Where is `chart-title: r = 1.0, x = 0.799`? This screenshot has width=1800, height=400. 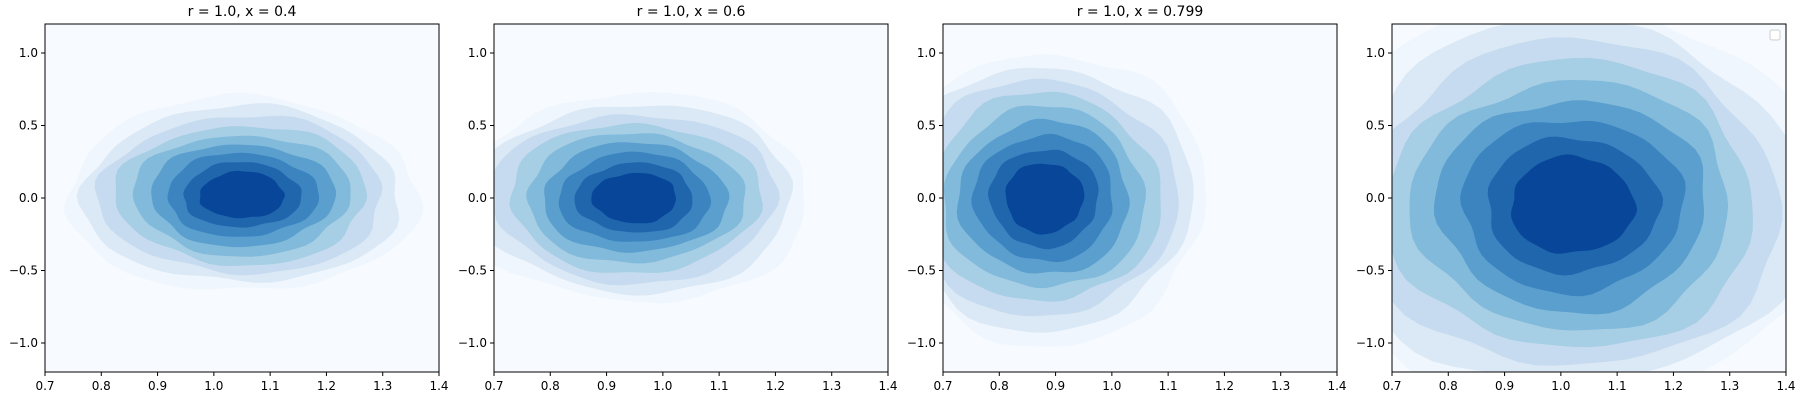 chart-title: r = 1.0, x = 0.799 is located at coordinates (1140, 12).